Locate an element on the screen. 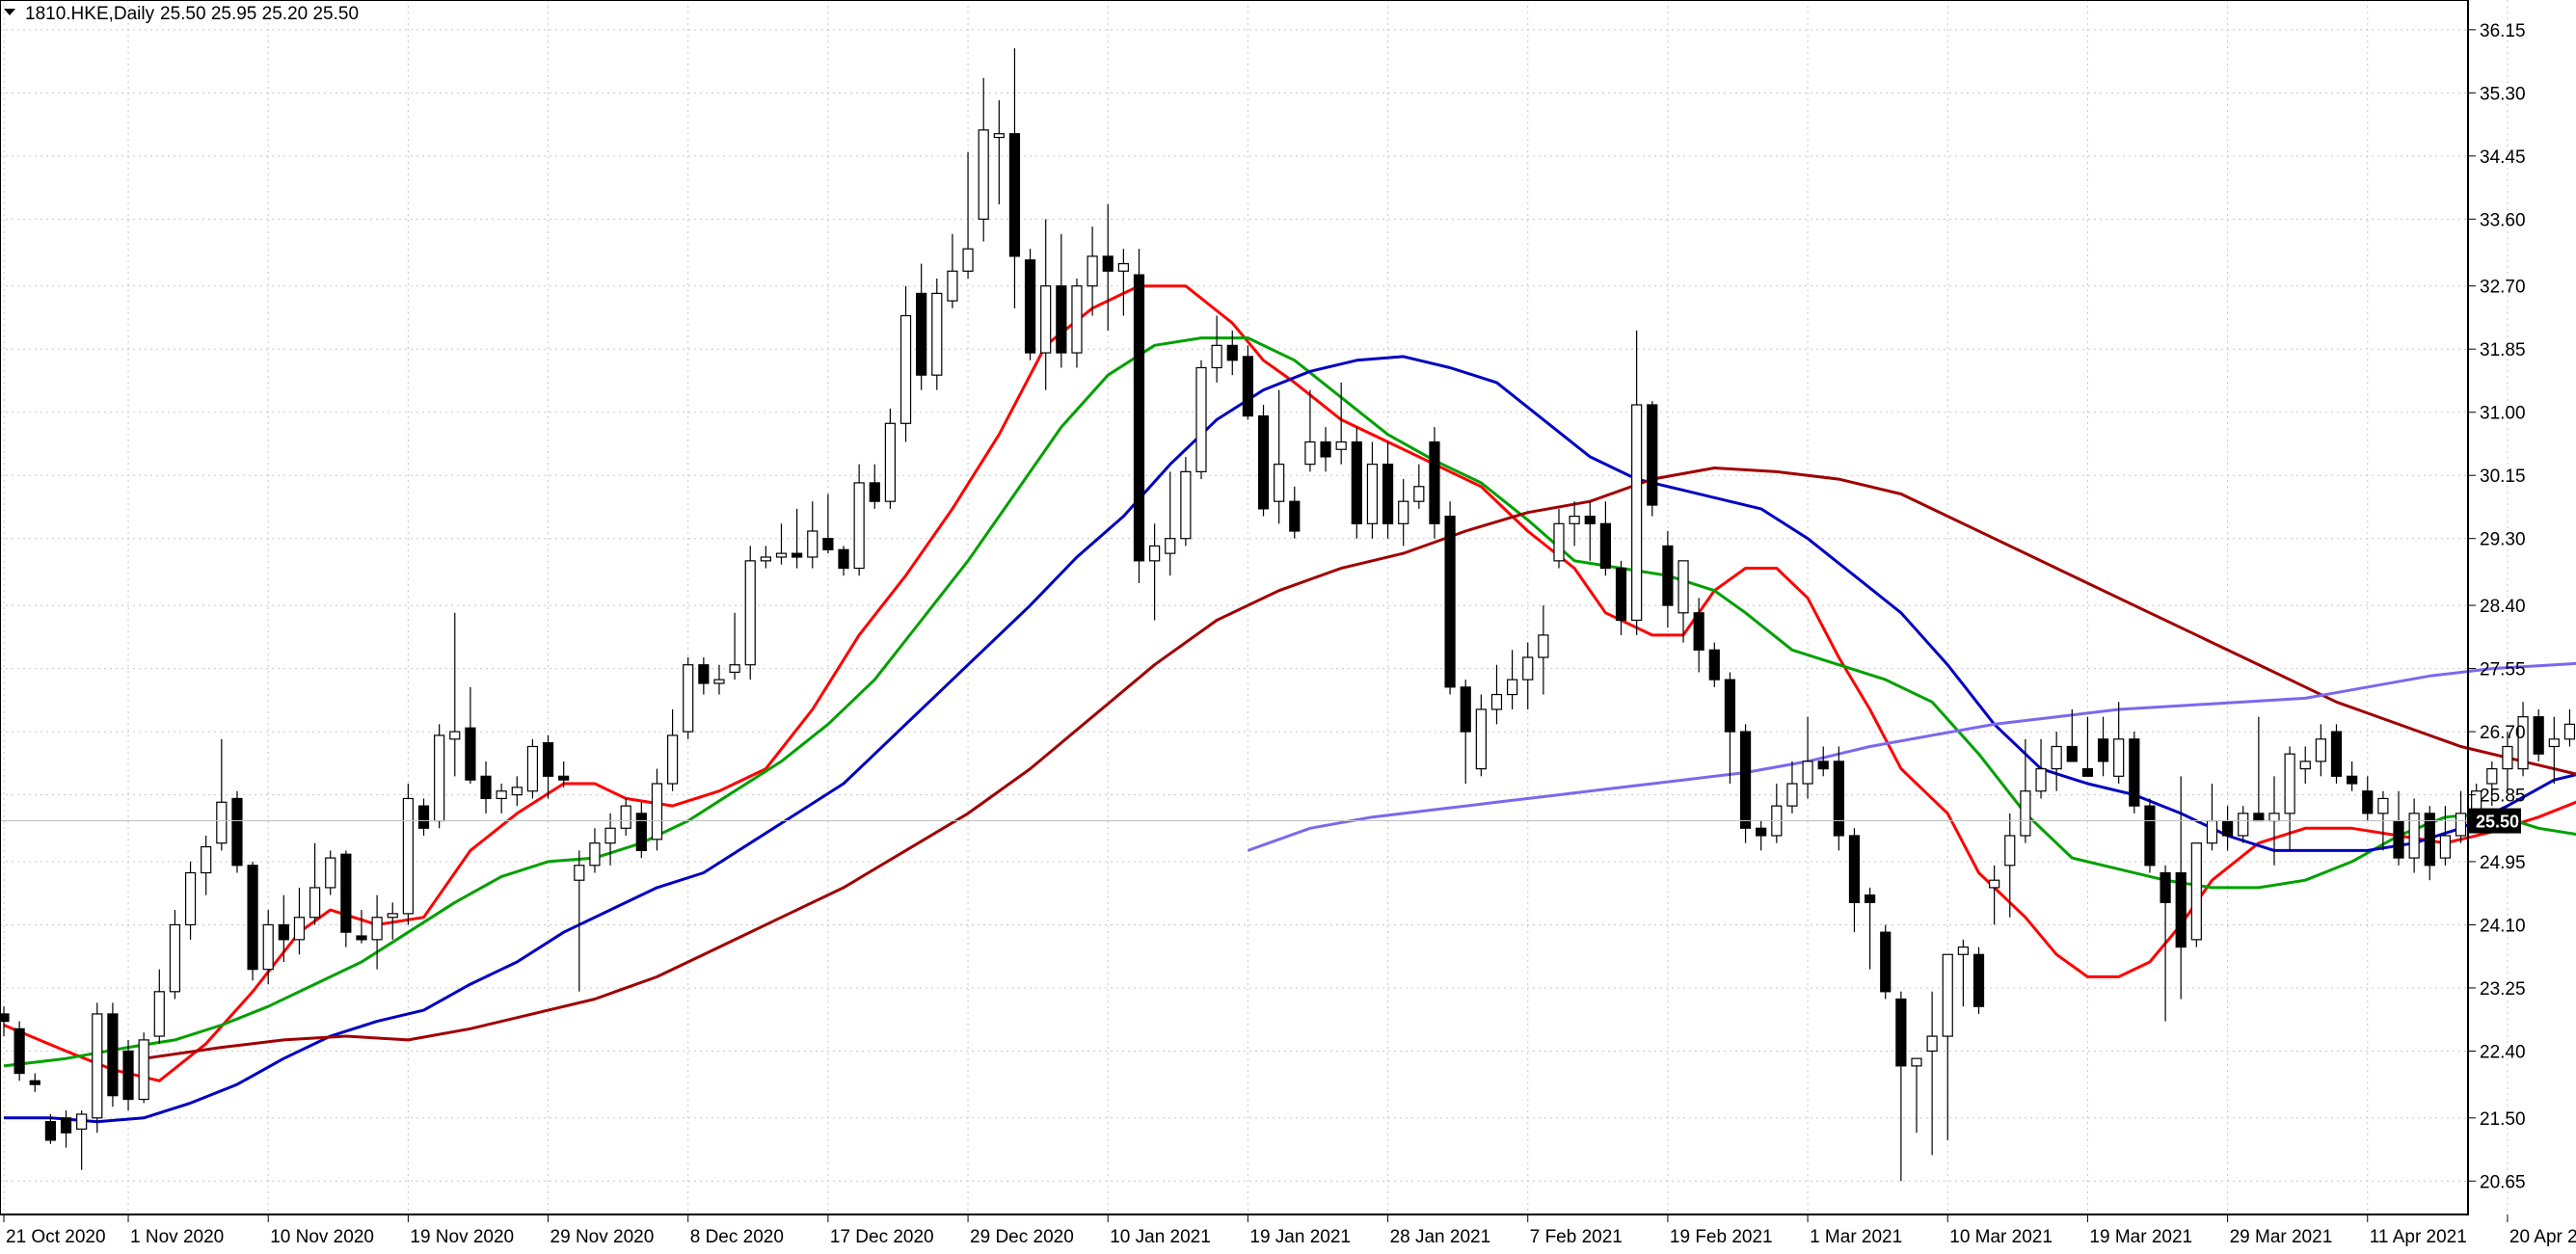  collapse-triangle-icon is located at coordinates (10, 12).